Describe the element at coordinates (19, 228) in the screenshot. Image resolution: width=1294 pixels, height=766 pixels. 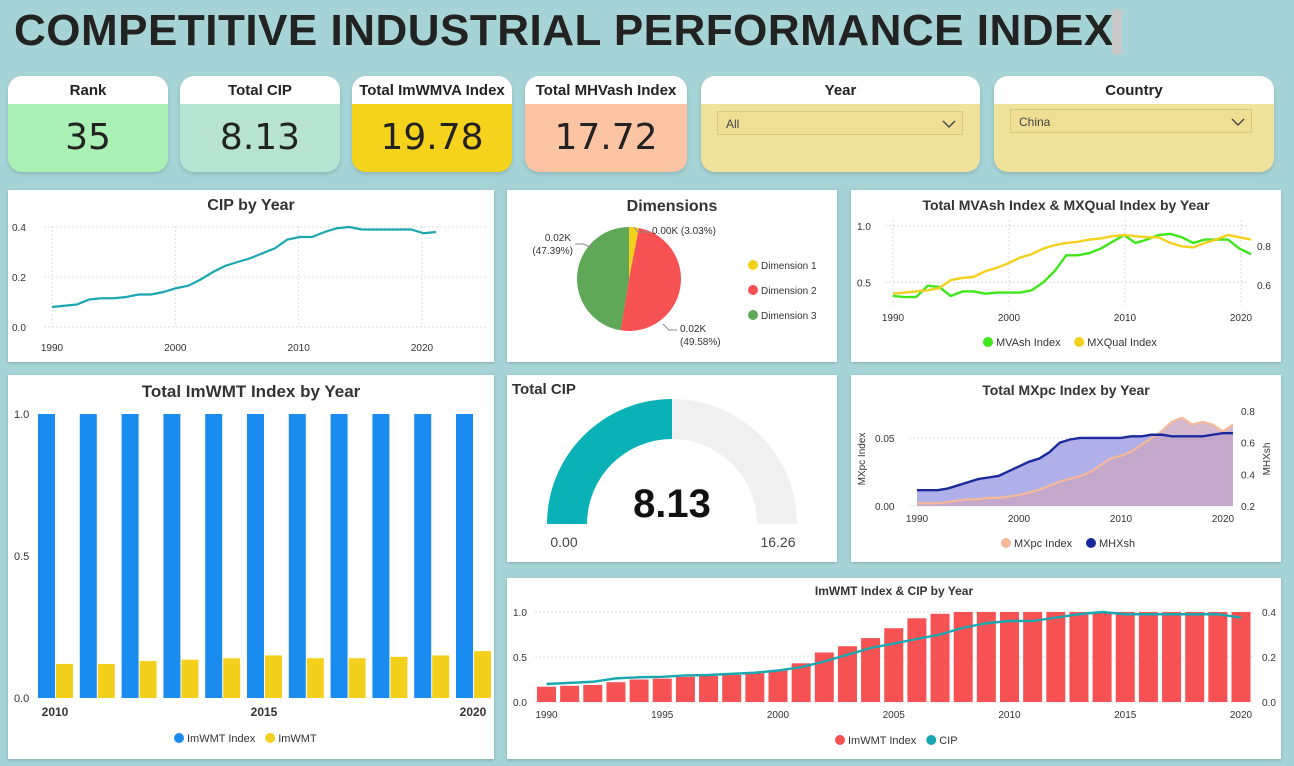
I see `y-tick-label: 0.4` at that location.